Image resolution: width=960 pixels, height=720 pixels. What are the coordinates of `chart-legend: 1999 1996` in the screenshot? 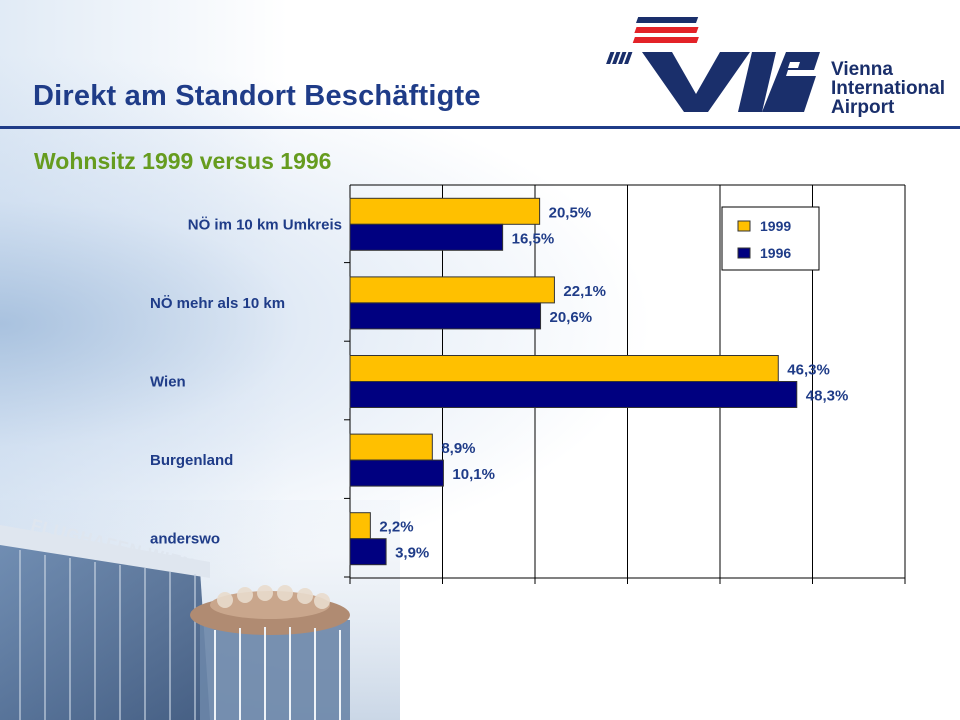 It's located at (770, 238).